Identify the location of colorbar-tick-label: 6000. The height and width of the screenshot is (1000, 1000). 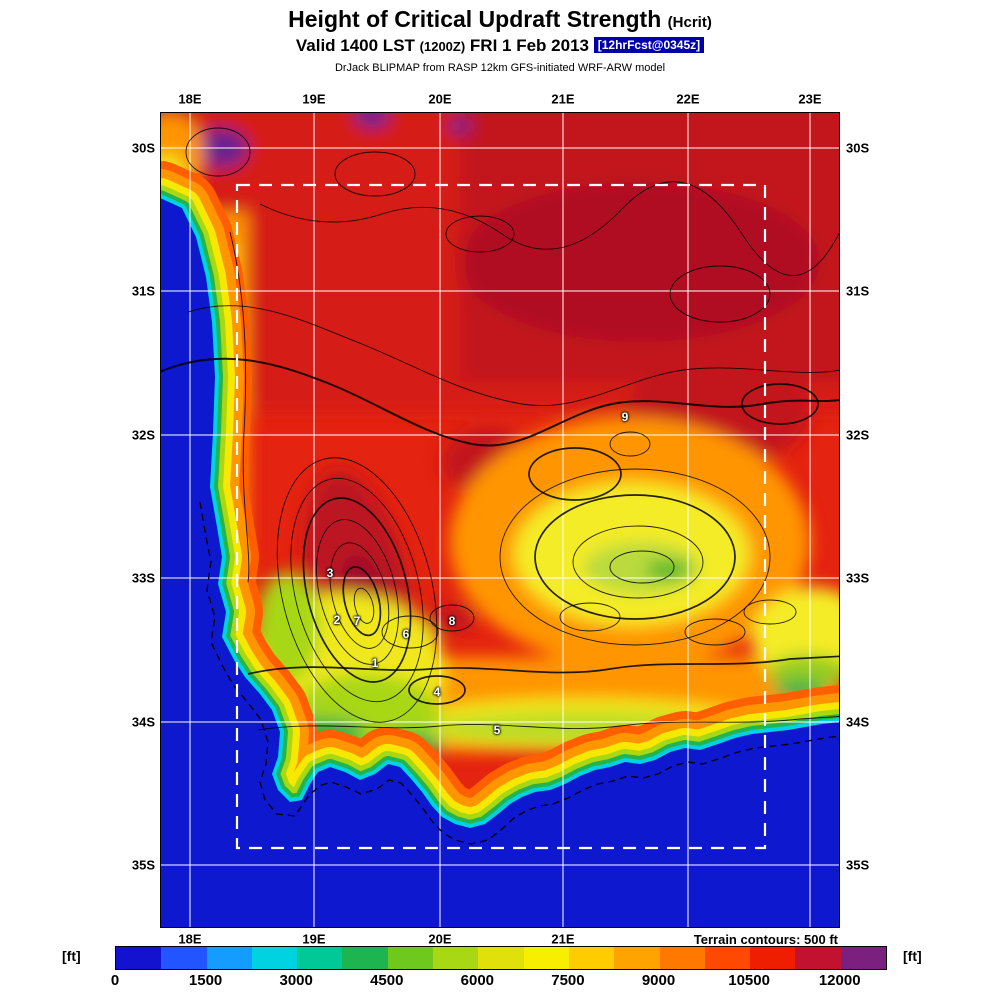
(477, 980).